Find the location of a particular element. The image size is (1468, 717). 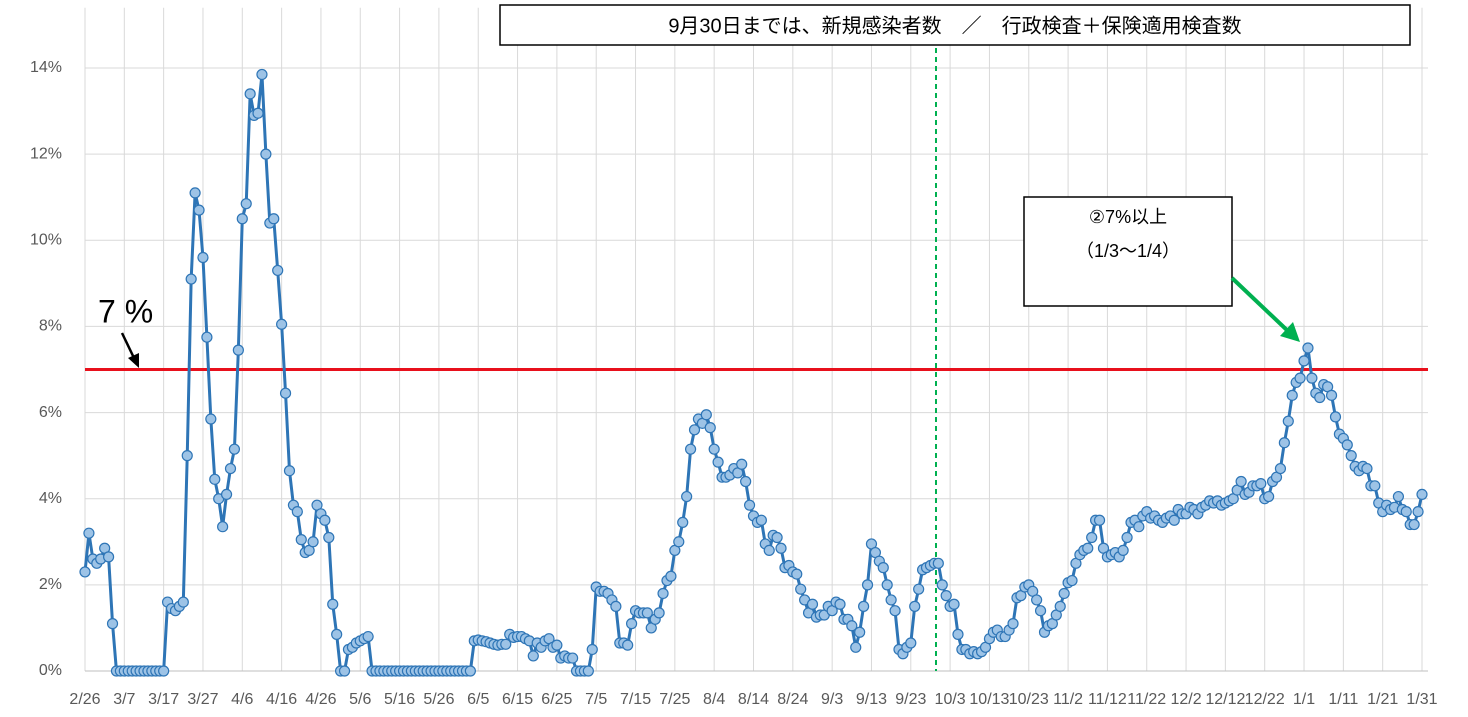

y-tick-label: 4% is located at coordinates (50, 498).